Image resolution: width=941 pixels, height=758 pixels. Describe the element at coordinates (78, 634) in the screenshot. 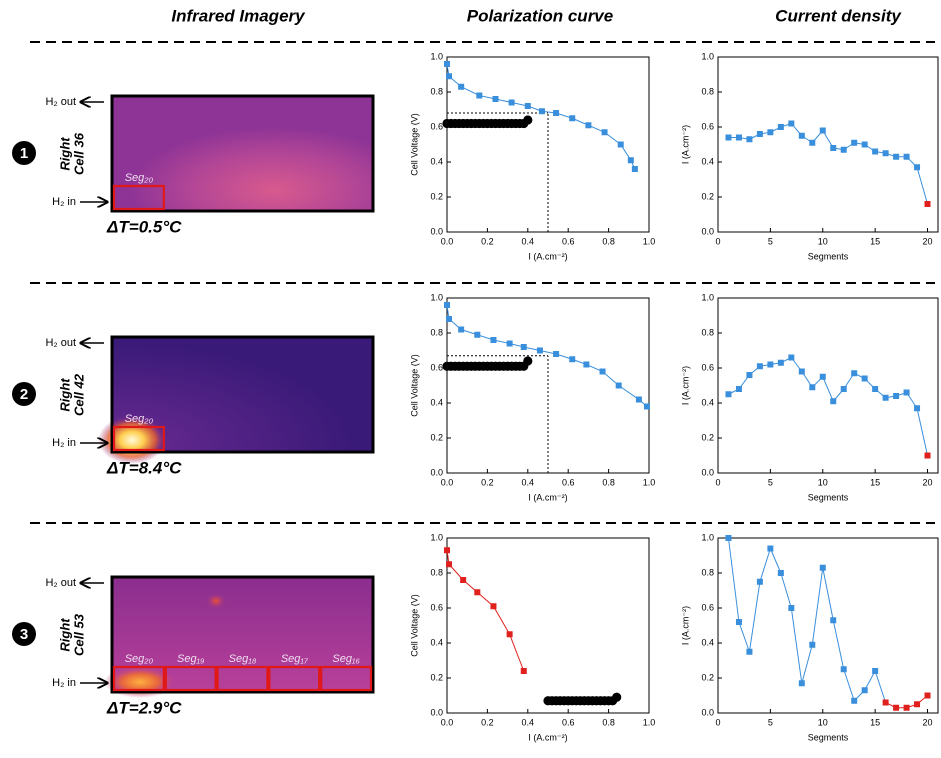

I see `cell-label: Cell 53` at that location.